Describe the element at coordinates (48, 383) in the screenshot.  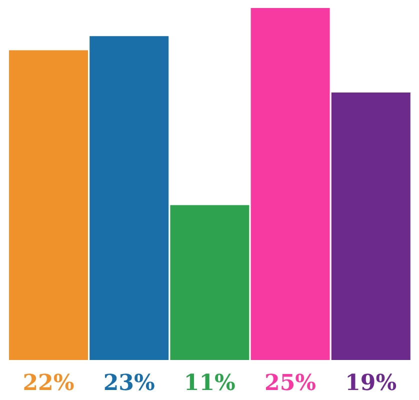
I see `data-label: 22%` at that location.